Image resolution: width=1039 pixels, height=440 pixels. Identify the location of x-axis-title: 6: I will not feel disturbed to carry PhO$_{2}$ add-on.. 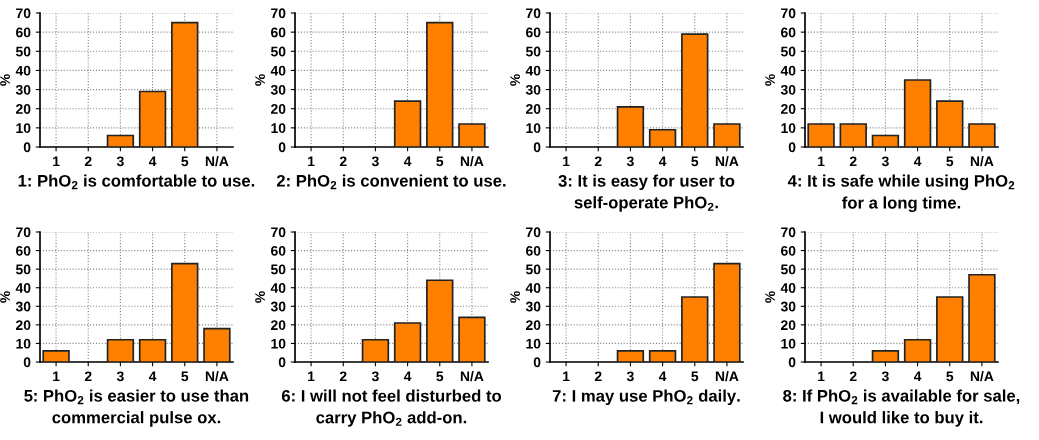
(391, 408).